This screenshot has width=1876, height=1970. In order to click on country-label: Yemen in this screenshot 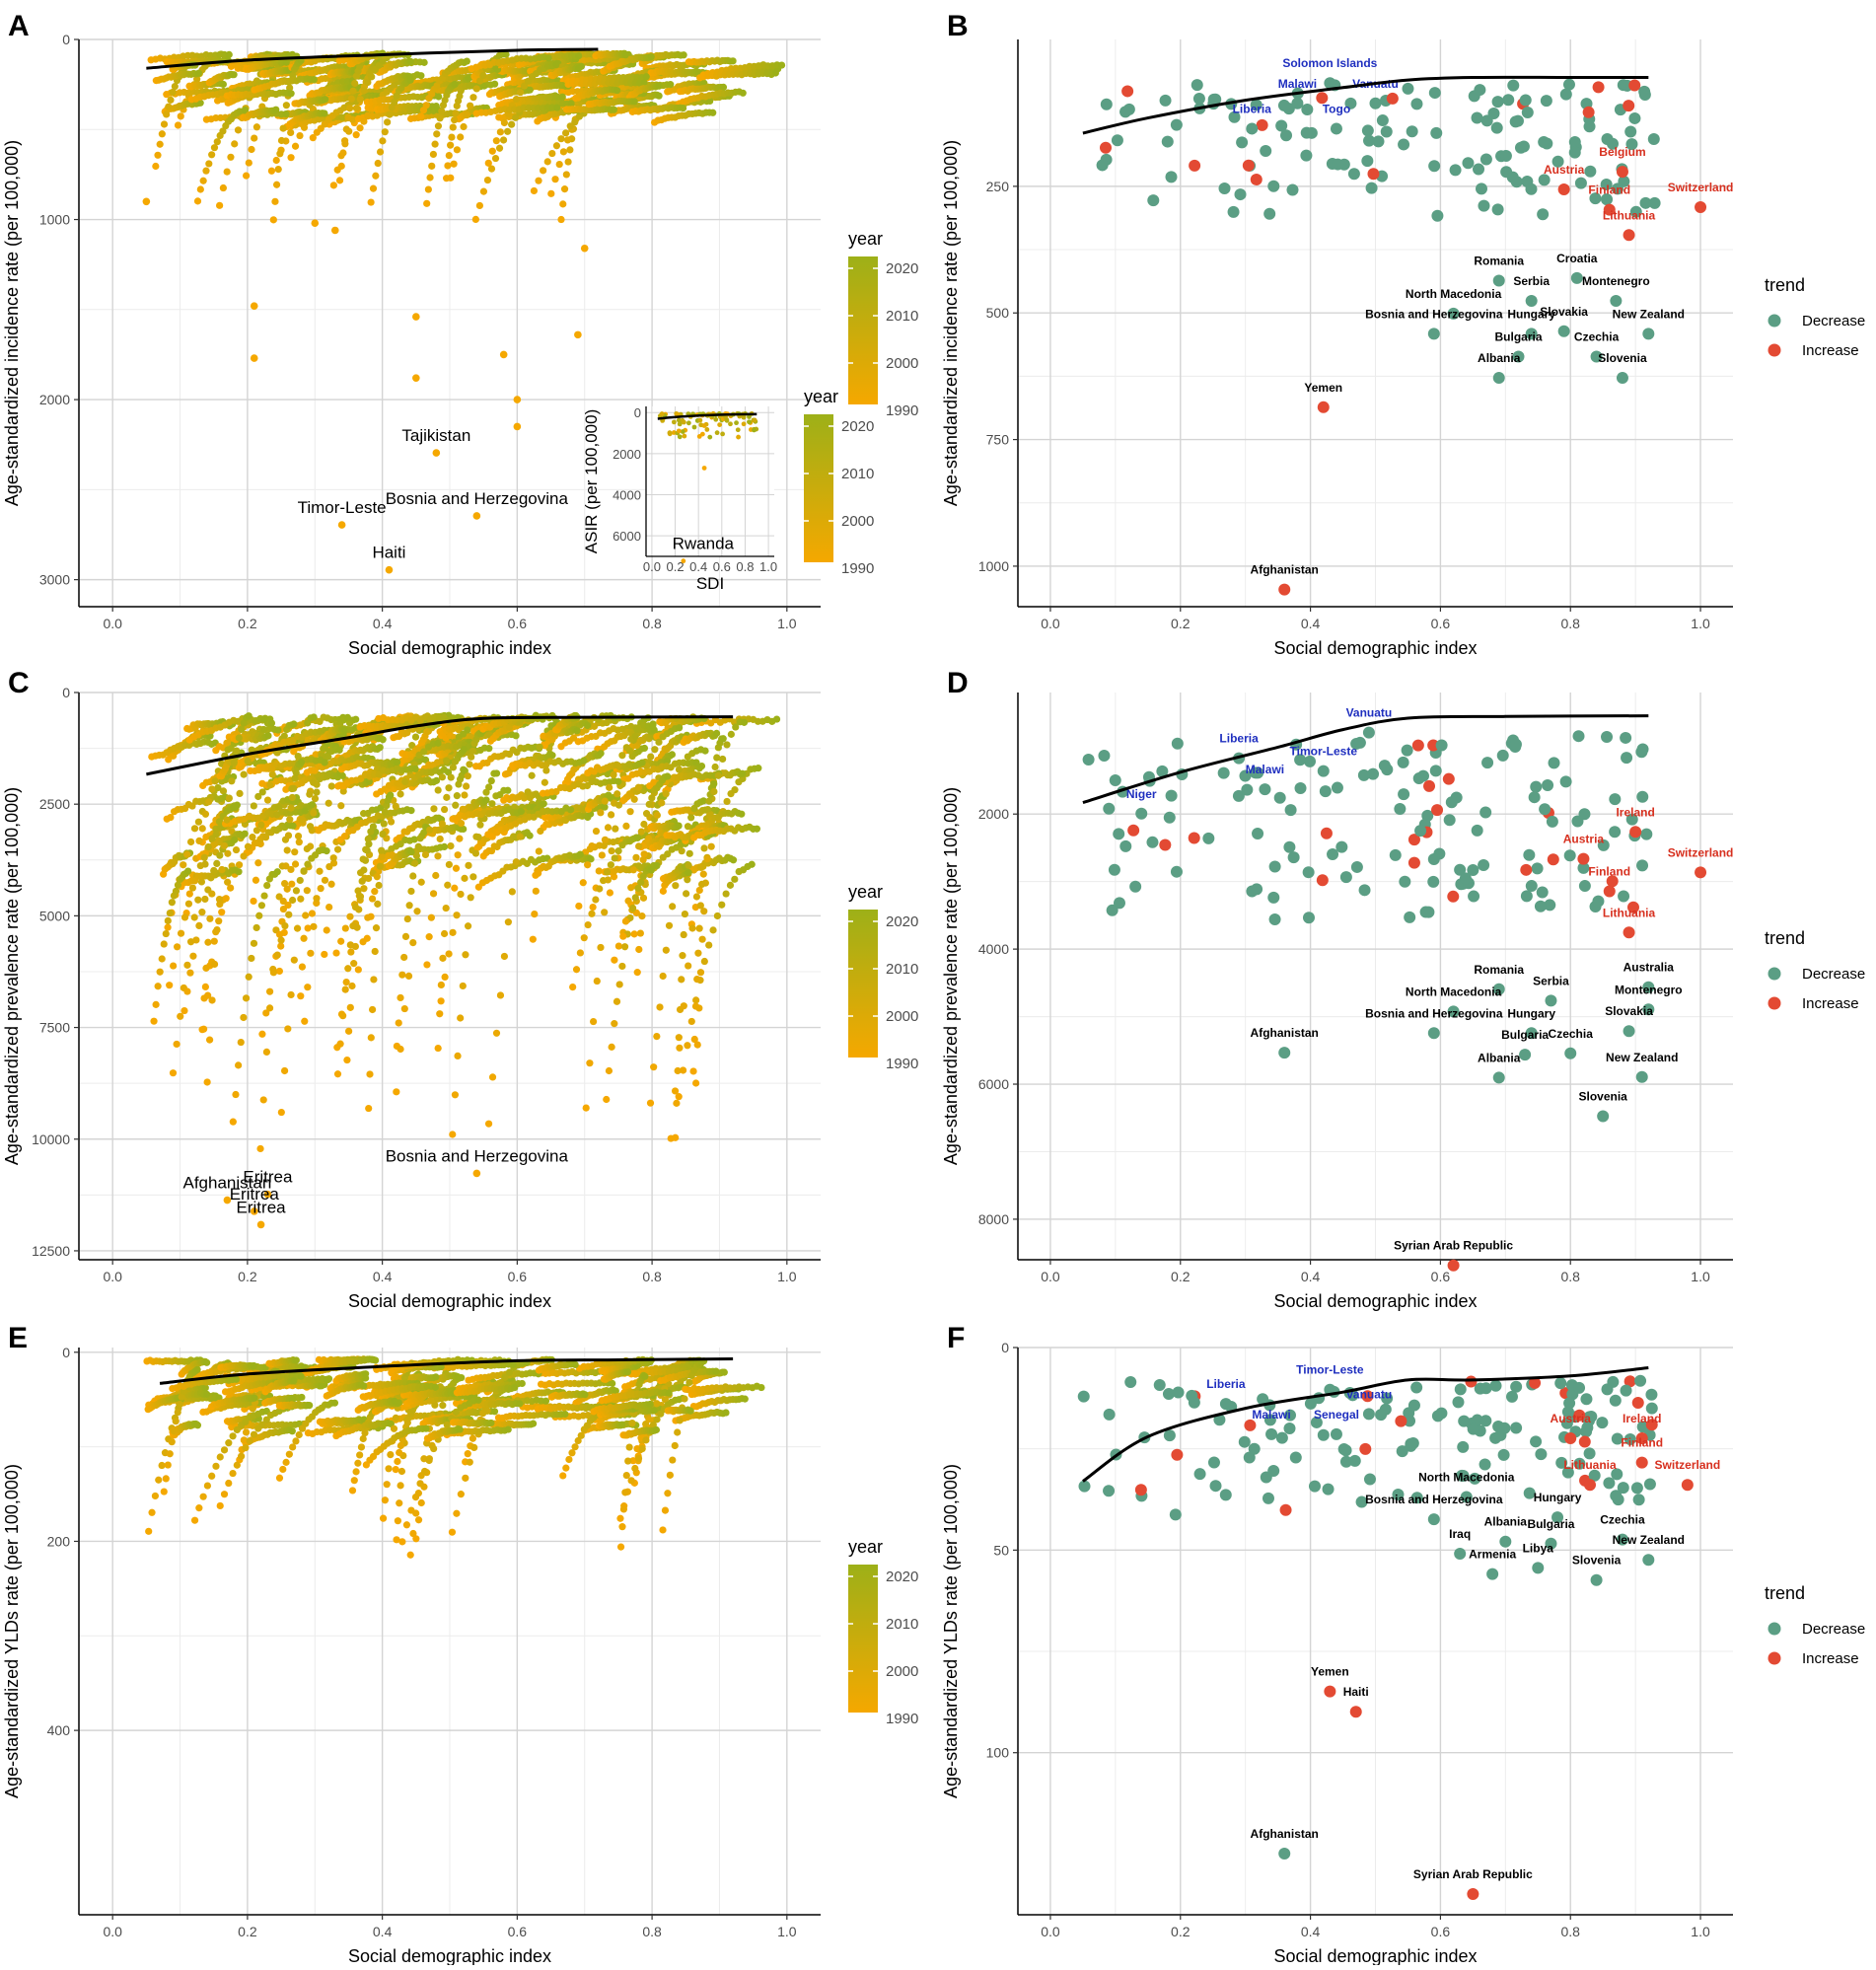, I will do `click(1323, 388)`.